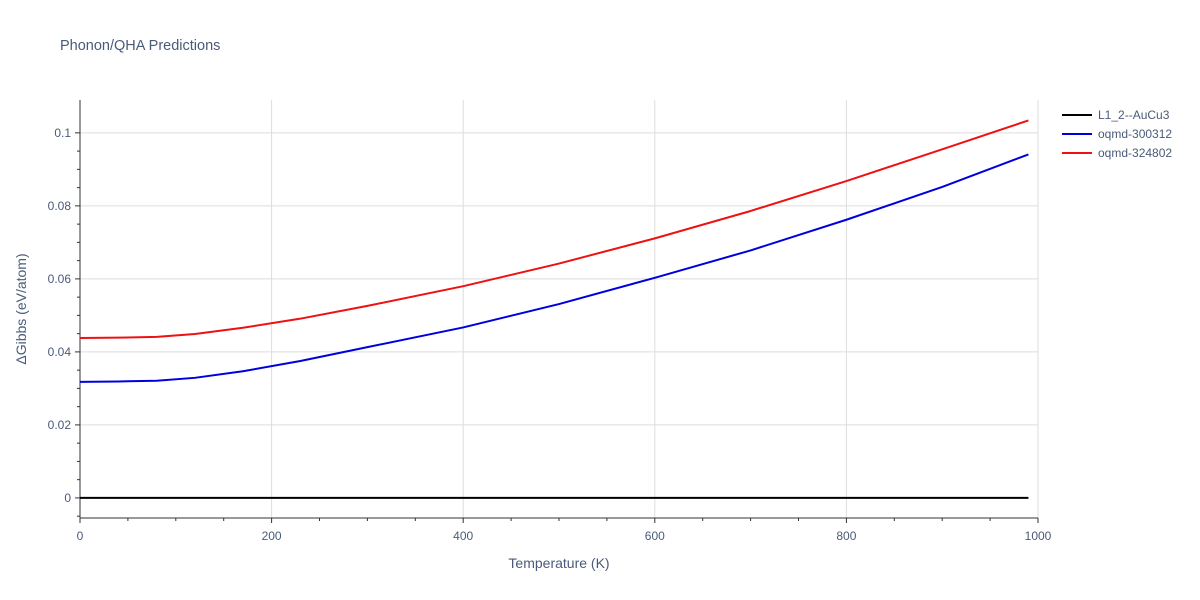 The height and width of the screenshot is (600, 1200). What do you see at coordinates (140, 46) in the screenshot?
I see `chart-title: Phonon/QHA Predictions` at bounding box center [140, 46].